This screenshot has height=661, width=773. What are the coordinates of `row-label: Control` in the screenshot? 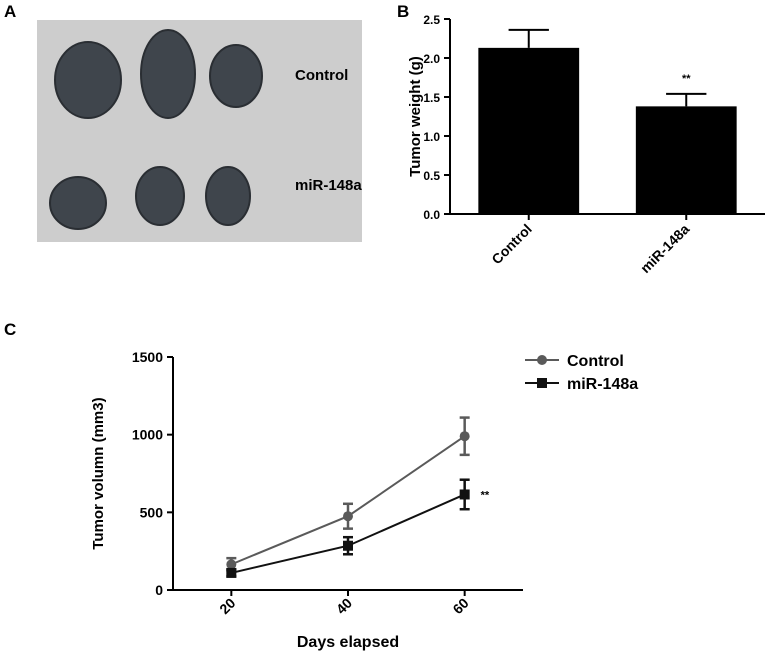 It's located at (321, 75).